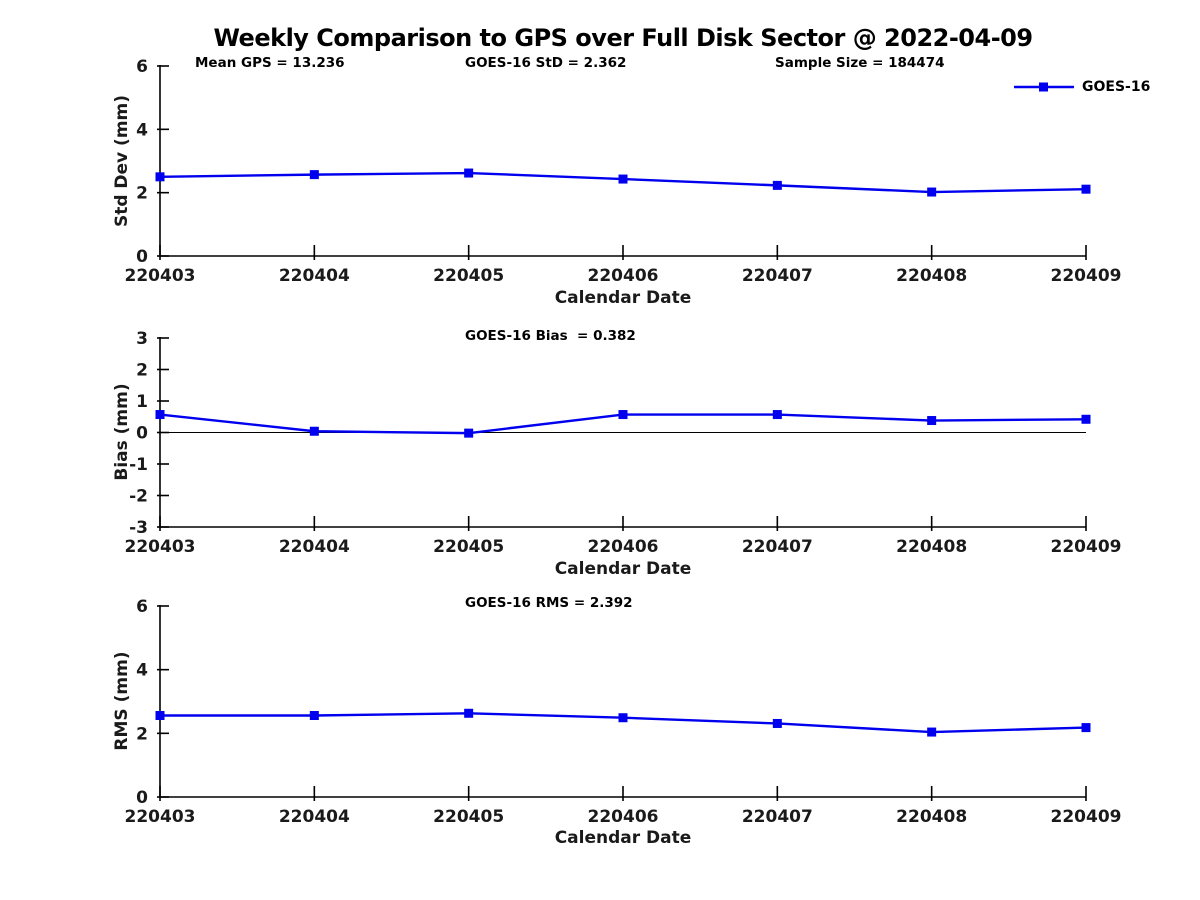 This screenshot has width=1200, height=900. Describe the element at coordinates (122, 701) in the screenshot. I see `y-axis-label-rms: RMS (mm)` at that location.